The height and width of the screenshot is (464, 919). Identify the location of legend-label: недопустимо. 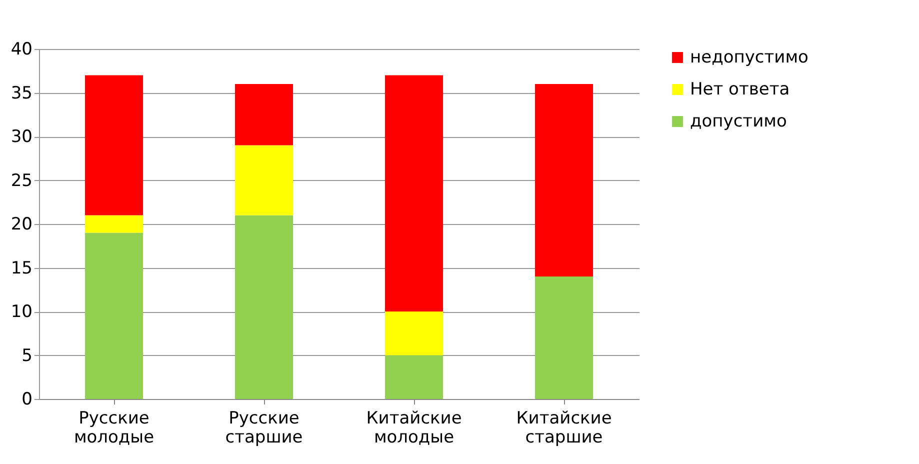
(749, 58).